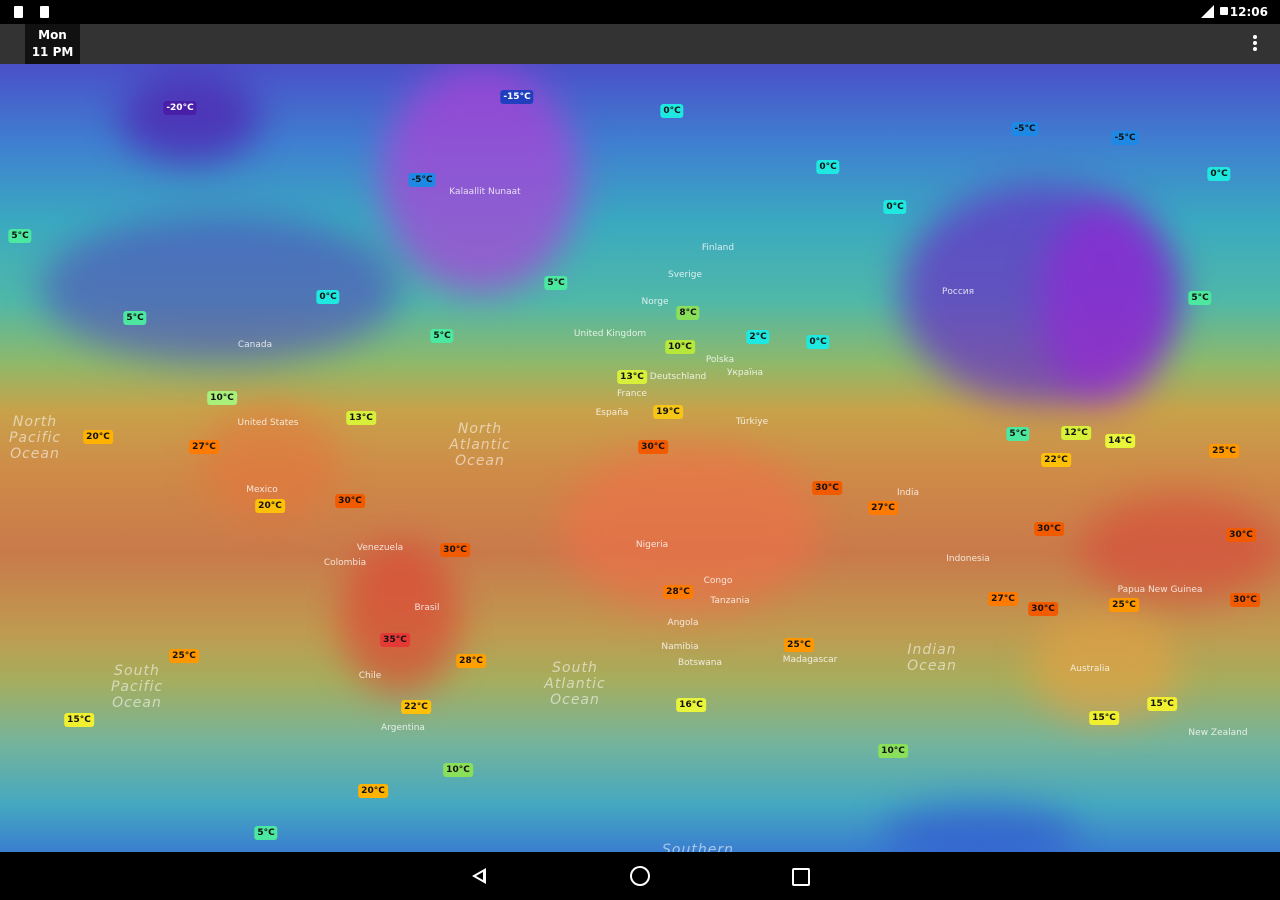 The width and height of the screenshot is (1280, 900). Describe the element at coordinates (52, 52) in the screenshot. I see `forecast-hour: 11 PM` at that location.